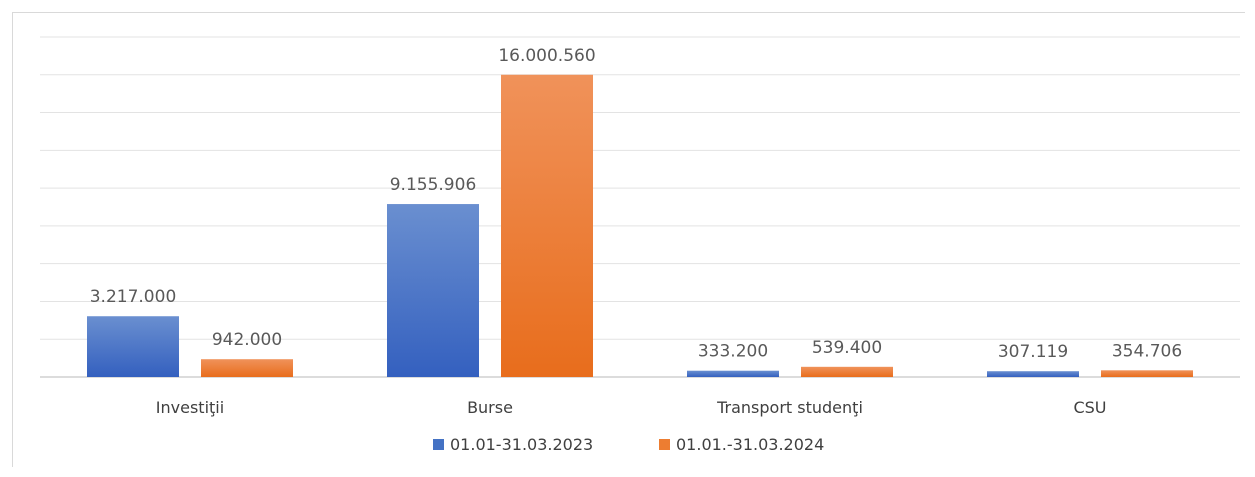 The image size is (1255, 477). What do you see at coordinates (247, 340) in the screenshot?
I see `data-label: 942.000` at bounding box center [247, 340].